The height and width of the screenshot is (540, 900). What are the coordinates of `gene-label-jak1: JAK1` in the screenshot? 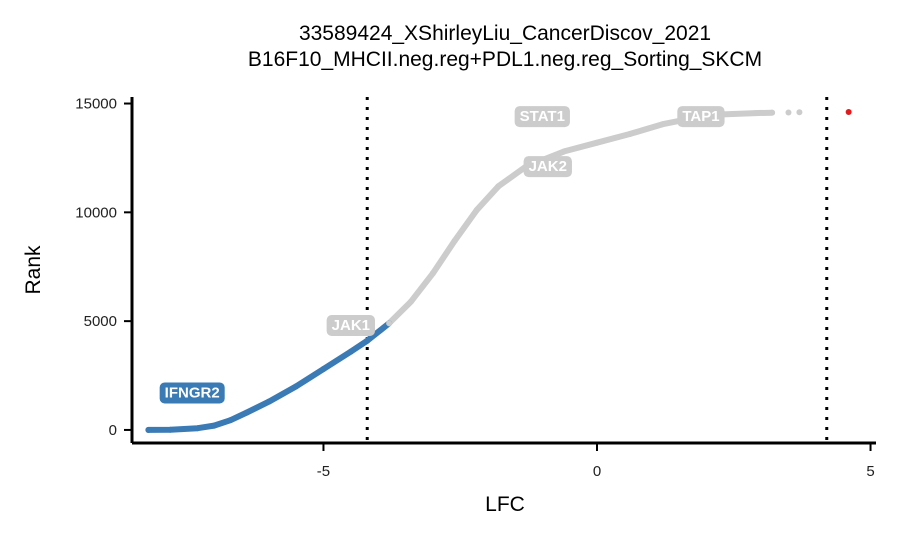 It's located at (351, 325).